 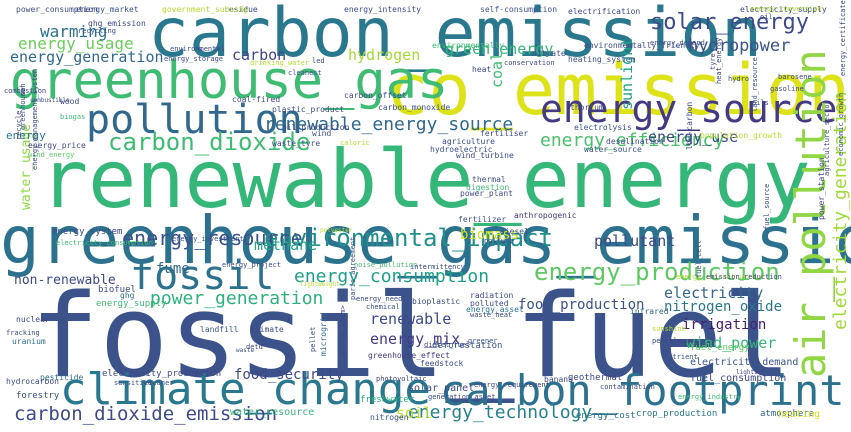 I want to click on cloud-word: greener, so click(x=483, y=341).